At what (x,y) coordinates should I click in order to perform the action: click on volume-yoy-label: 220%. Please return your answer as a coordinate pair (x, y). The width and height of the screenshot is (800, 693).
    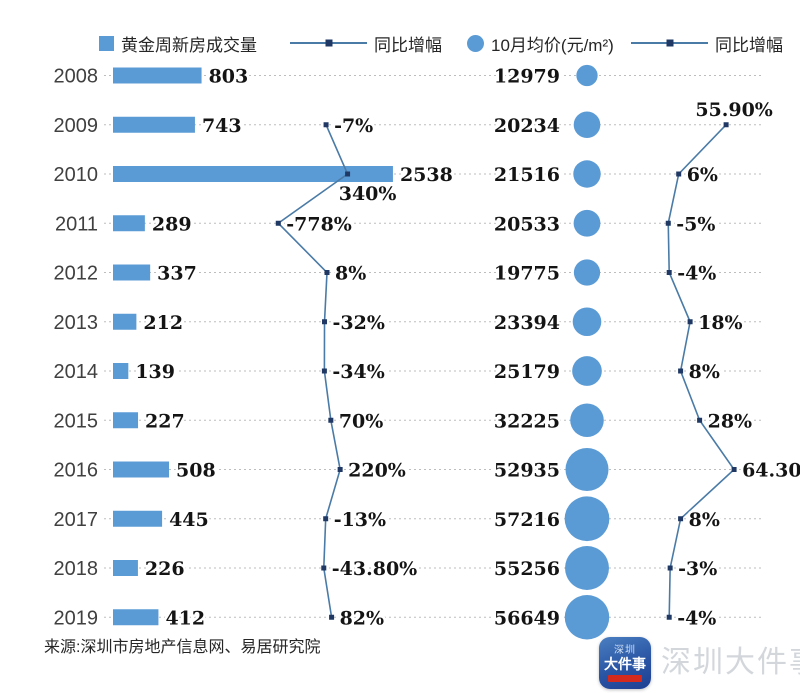
    Looking at the image, I should click on (377, 471).